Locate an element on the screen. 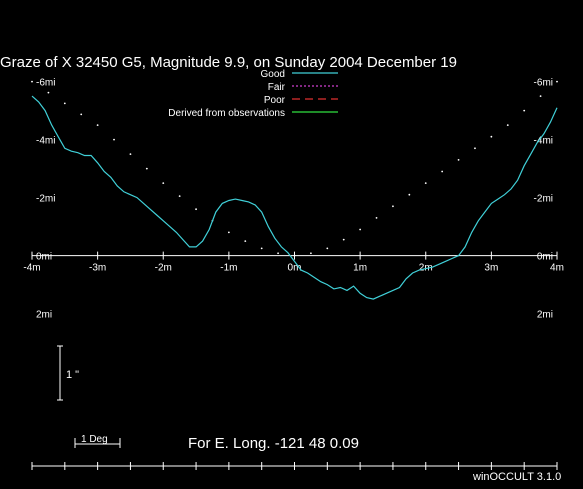 The height and width of the screenshot is (489, 583). scale-bar: 1 " is located at coordinates (68, 373).